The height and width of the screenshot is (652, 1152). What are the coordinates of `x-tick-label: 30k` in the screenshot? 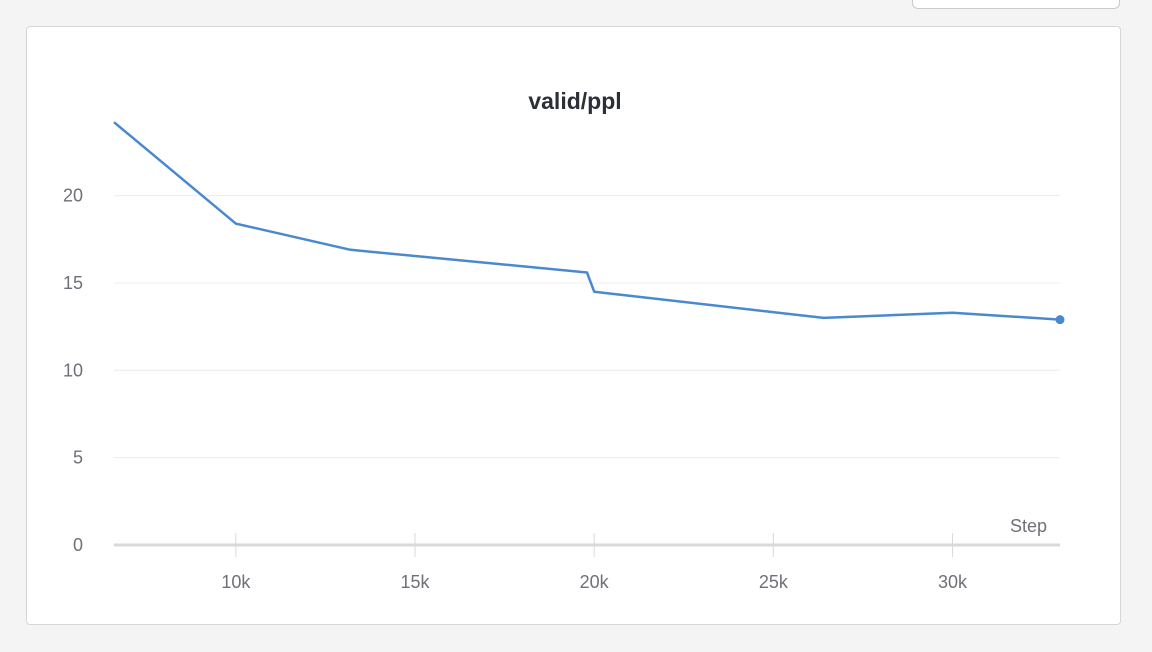 It's located at (953, 582).